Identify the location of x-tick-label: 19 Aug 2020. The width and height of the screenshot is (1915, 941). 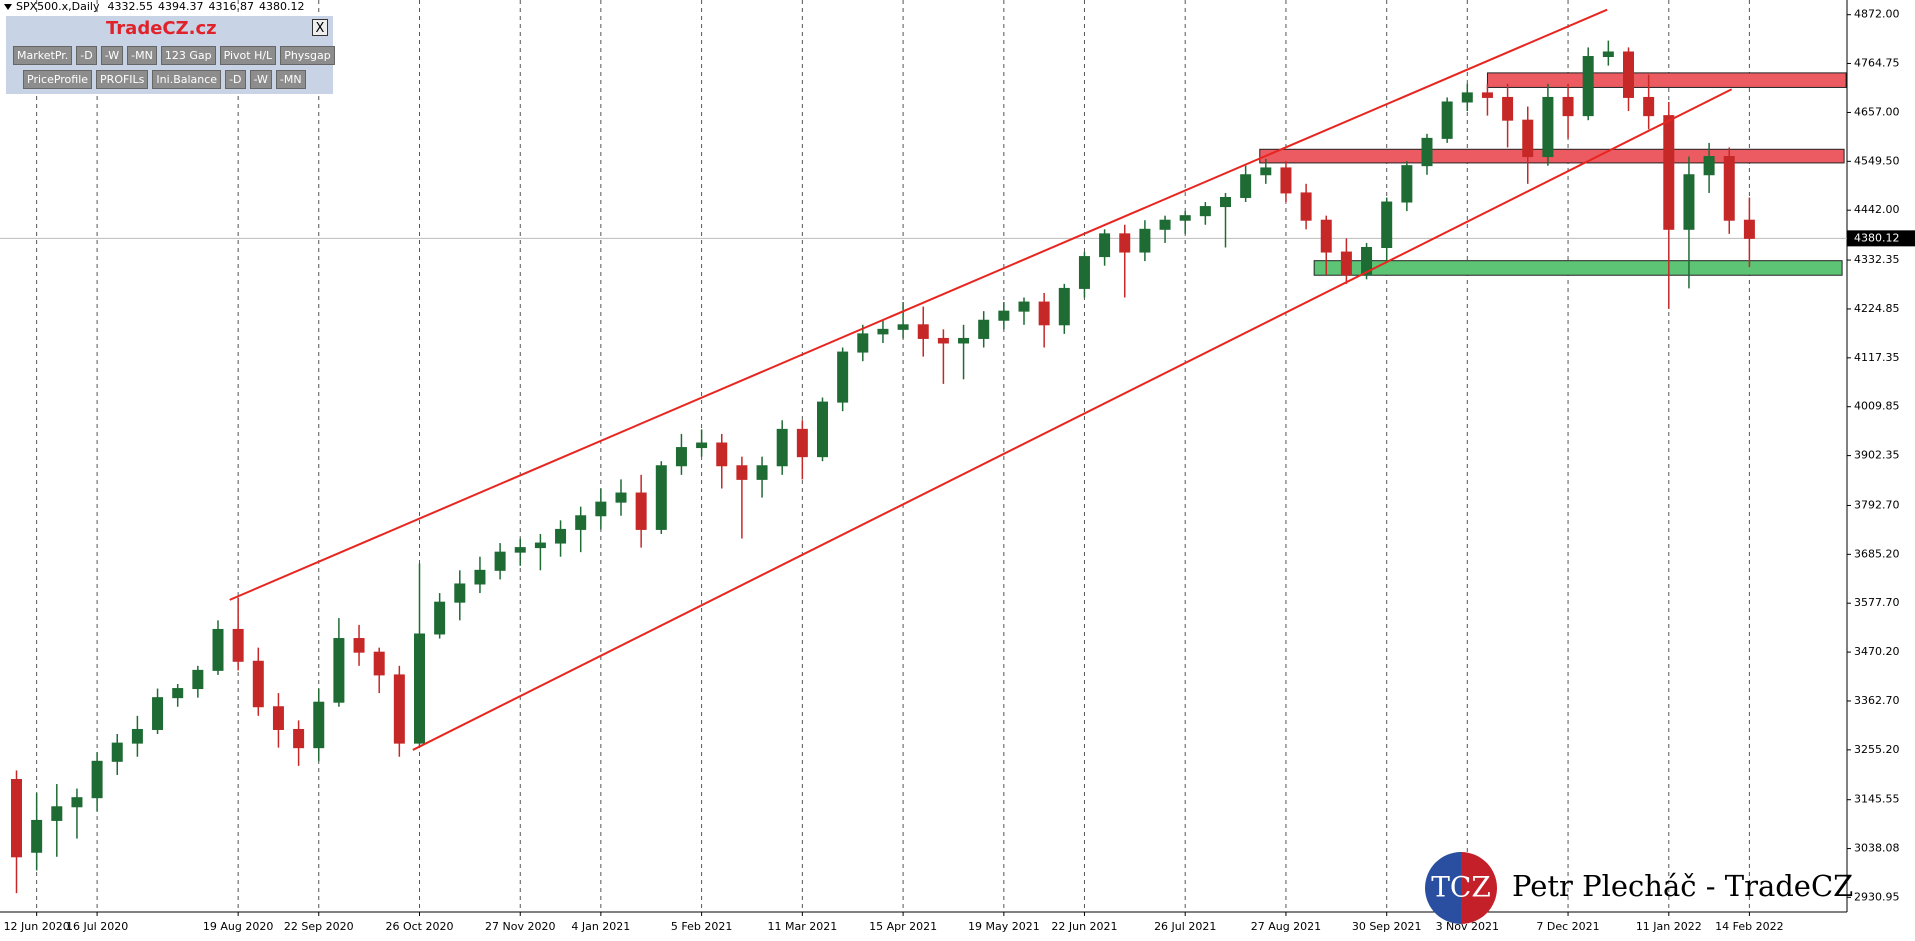
(238, 926).